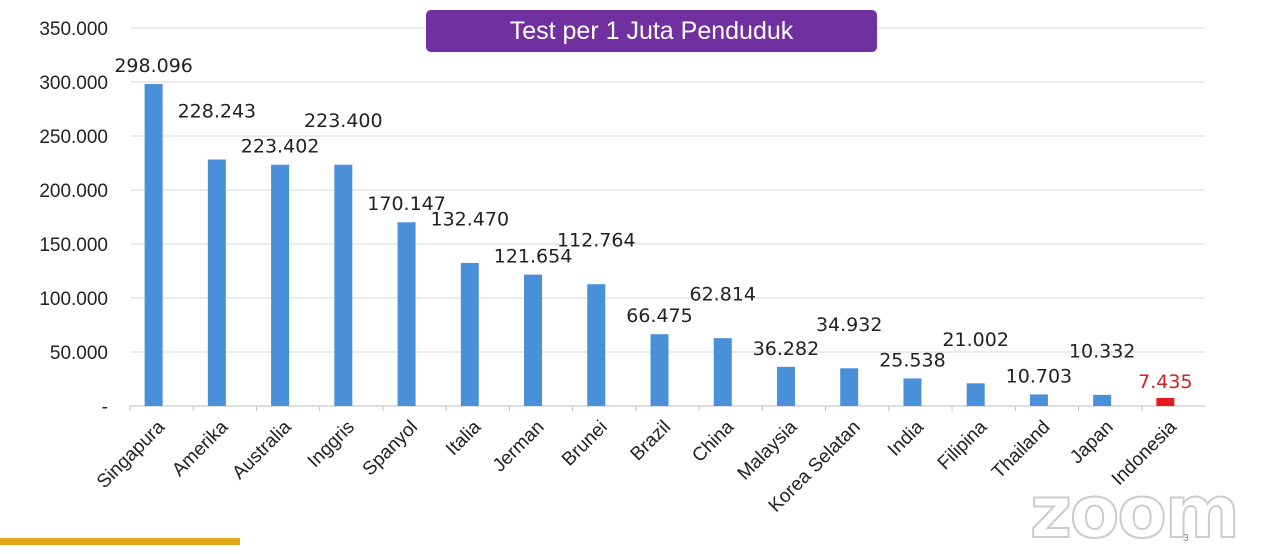  Describe the element at coordinates (963, 445) in the screenshot. I see `category-label: Filipina` at that location.